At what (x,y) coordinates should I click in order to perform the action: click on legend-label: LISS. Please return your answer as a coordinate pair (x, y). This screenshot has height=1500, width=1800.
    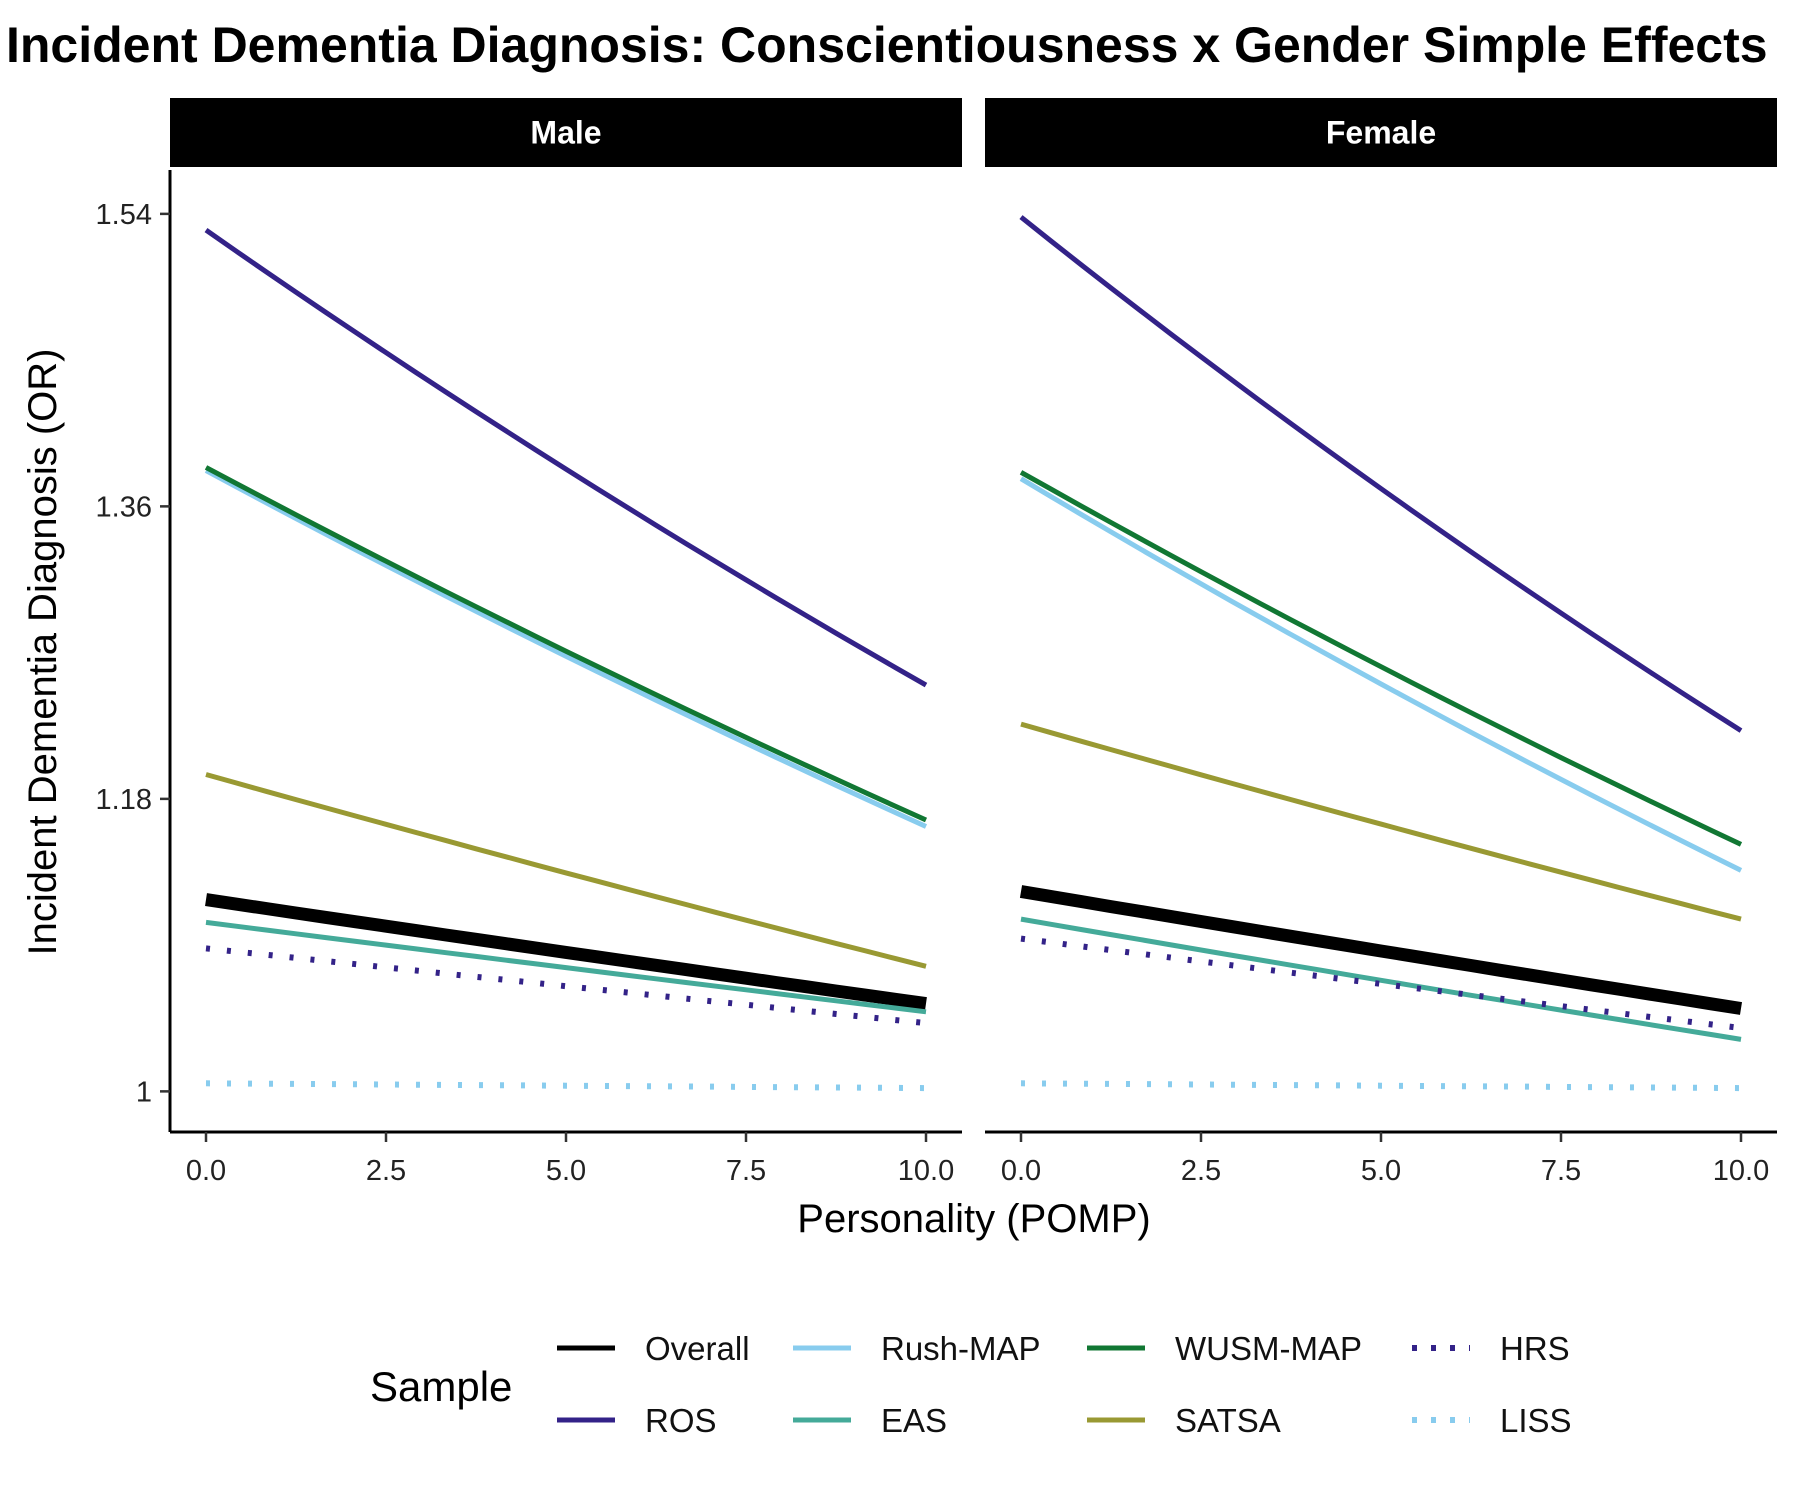
    Looking at the image, I should click on (1536, 1420).